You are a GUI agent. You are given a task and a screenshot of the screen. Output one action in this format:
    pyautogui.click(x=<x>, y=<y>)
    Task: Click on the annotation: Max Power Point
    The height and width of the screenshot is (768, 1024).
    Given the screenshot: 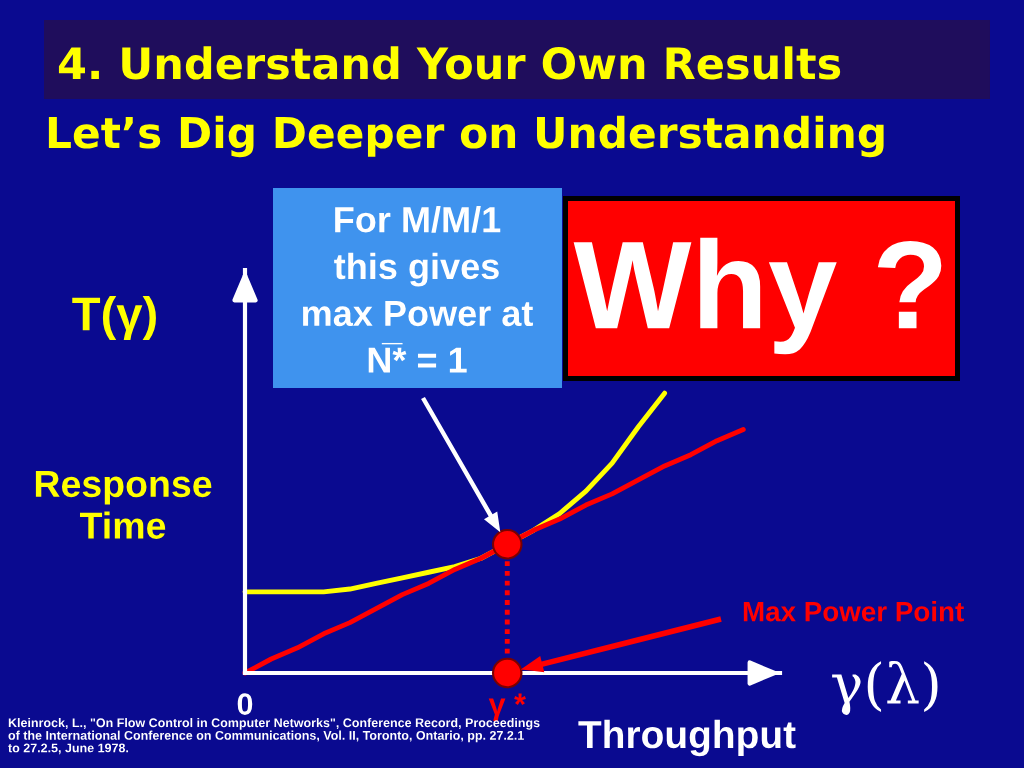 What is the action you would take?
    pyautogui.click(x=853, y=611)
    